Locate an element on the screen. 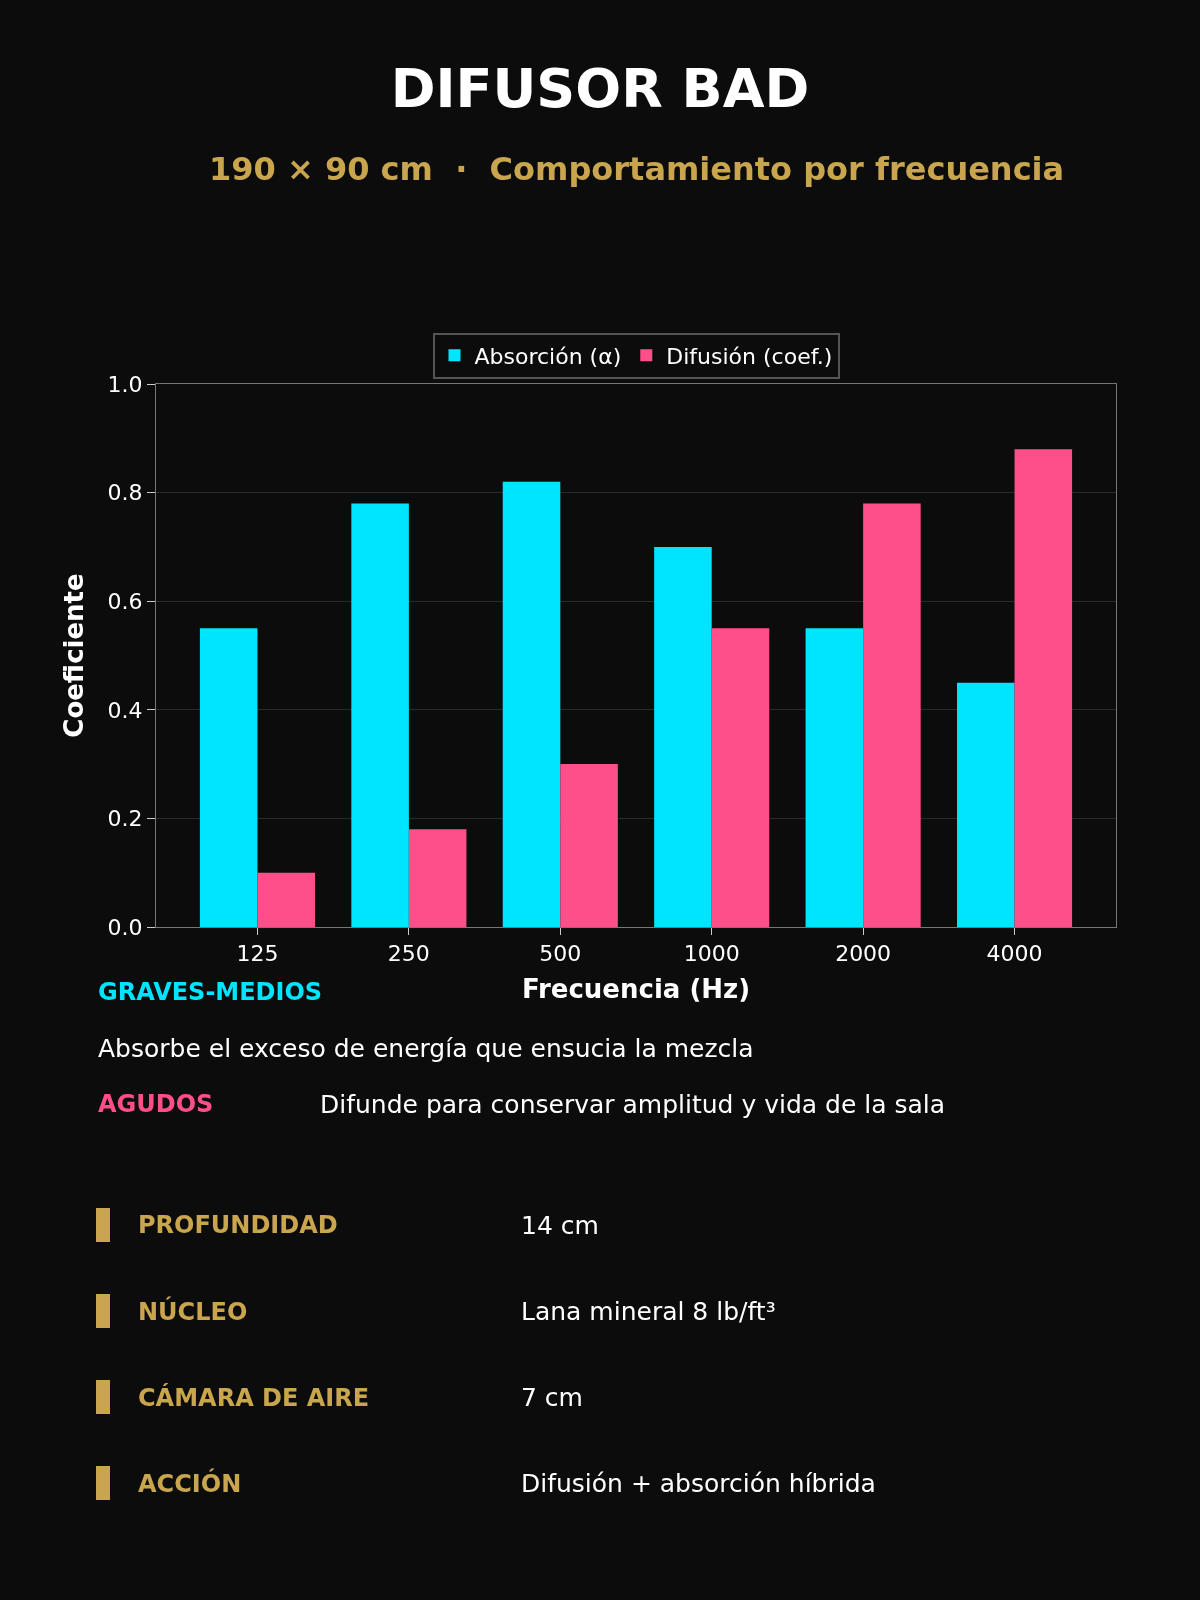  x-tick-label: 500 is located at coordinates (560, 954).